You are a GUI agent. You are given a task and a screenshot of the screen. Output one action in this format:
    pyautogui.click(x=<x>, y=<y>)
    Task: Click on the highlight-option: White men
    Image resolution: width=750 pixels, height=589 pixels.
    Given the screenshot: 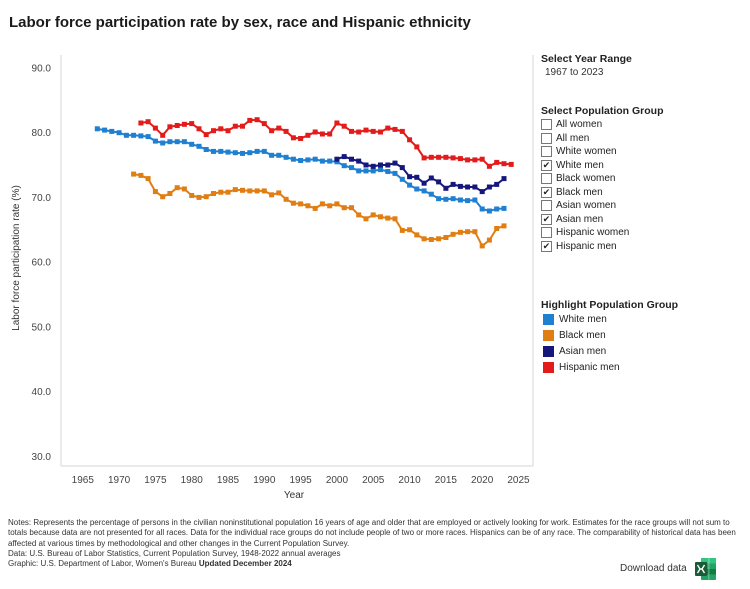 What is the action you would take?
    pyautogui.click(x=575, y=319)
    